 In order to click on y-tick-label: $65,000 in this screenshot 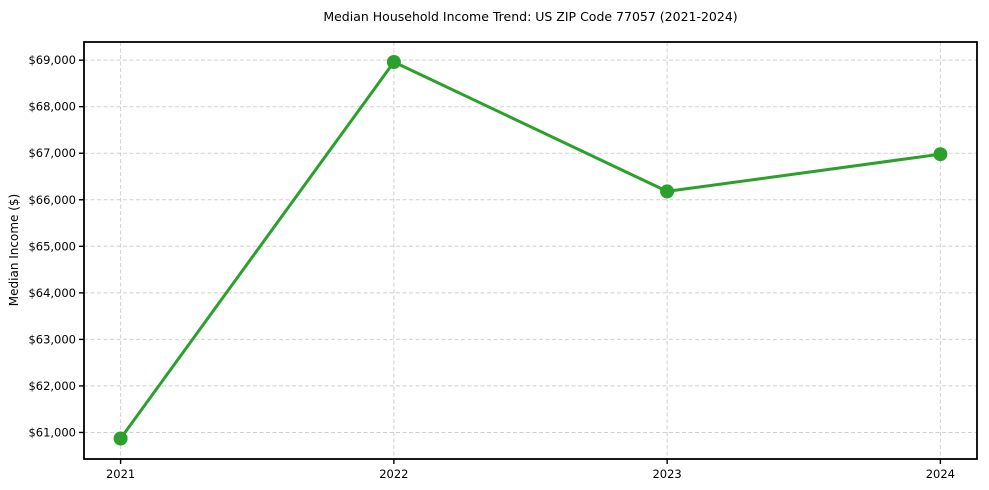, I will do `click(52, 246)`.